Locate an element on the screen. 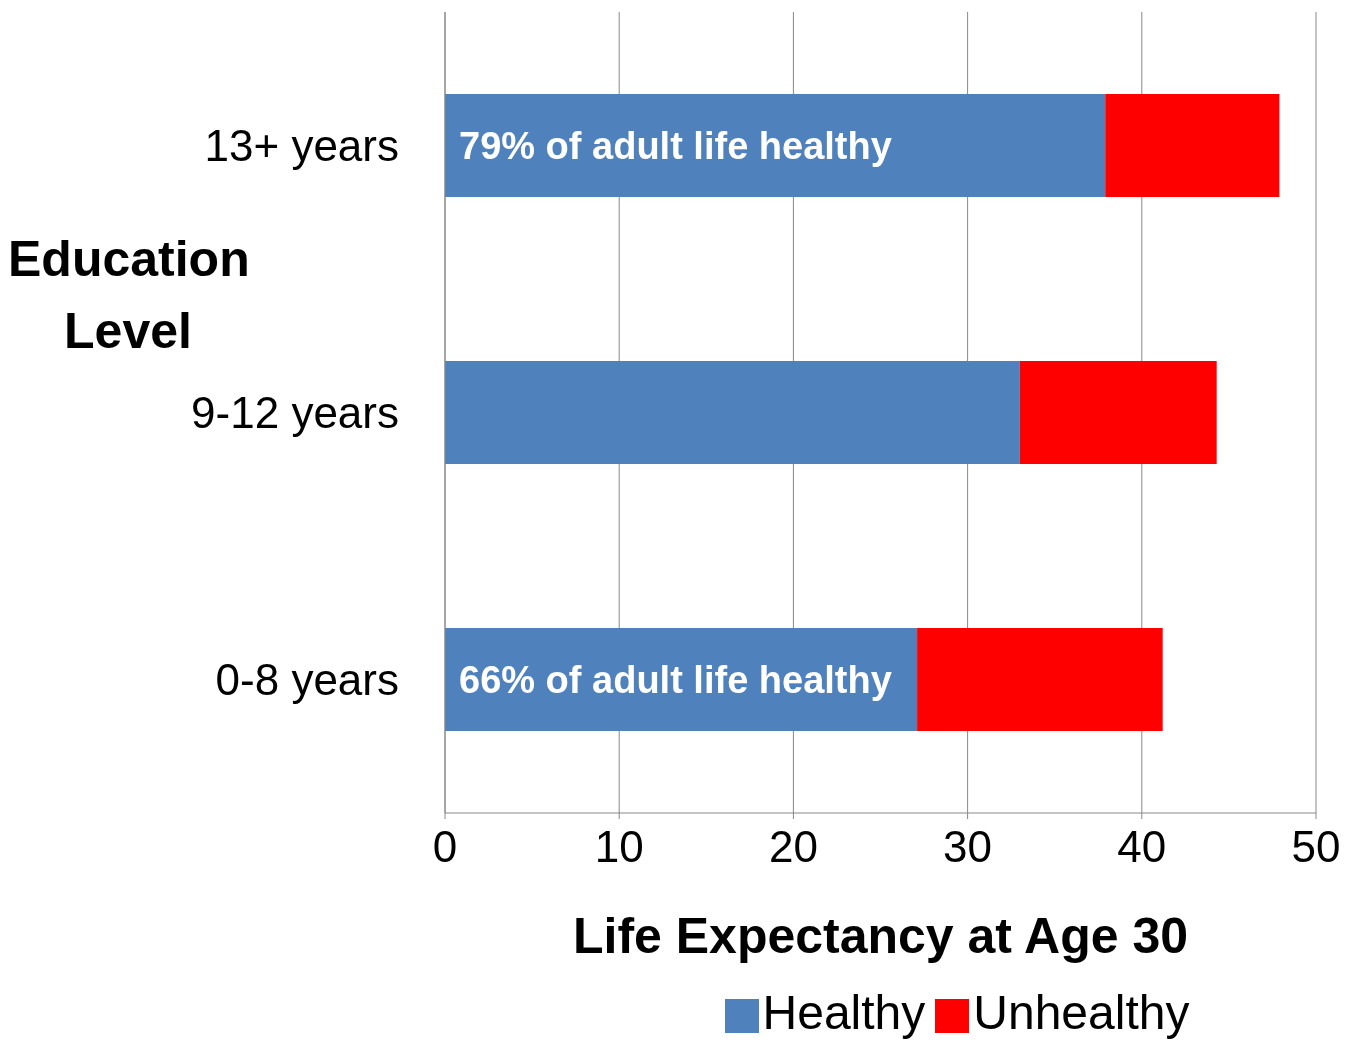 This screenshot has height=1061, width=1356. x-axis-title: Life Expectancy at Age 30 is located at coordinates (880, 936).